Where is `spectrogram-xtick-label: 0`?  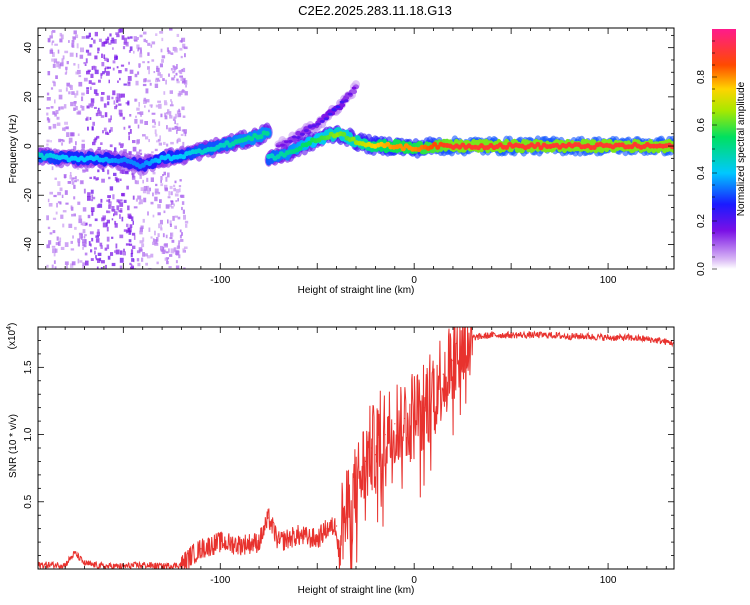
spectrogram-xtick-label: 0 is located at coordinates (414, 280).